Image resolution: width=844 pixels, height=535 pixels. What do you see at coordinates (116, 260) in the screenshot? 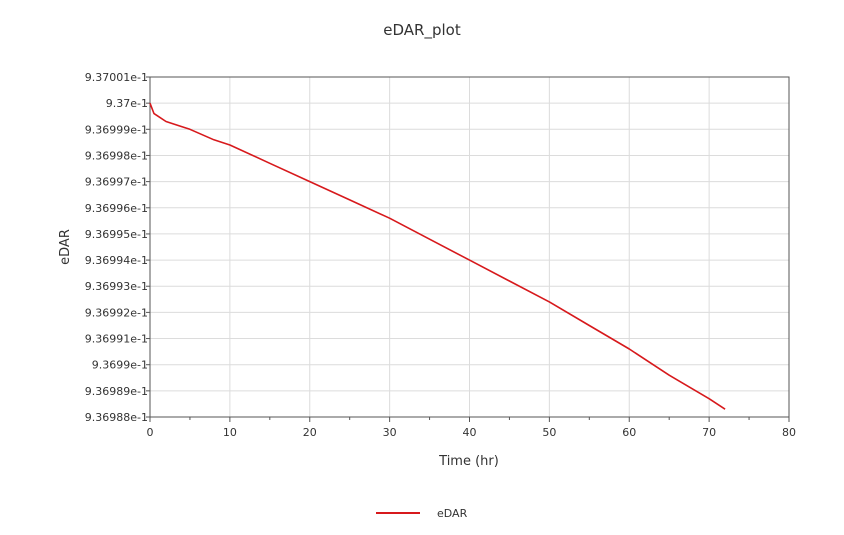
I see `y-tick-label: 9.36994e-1` at bounding box center [116, 260].